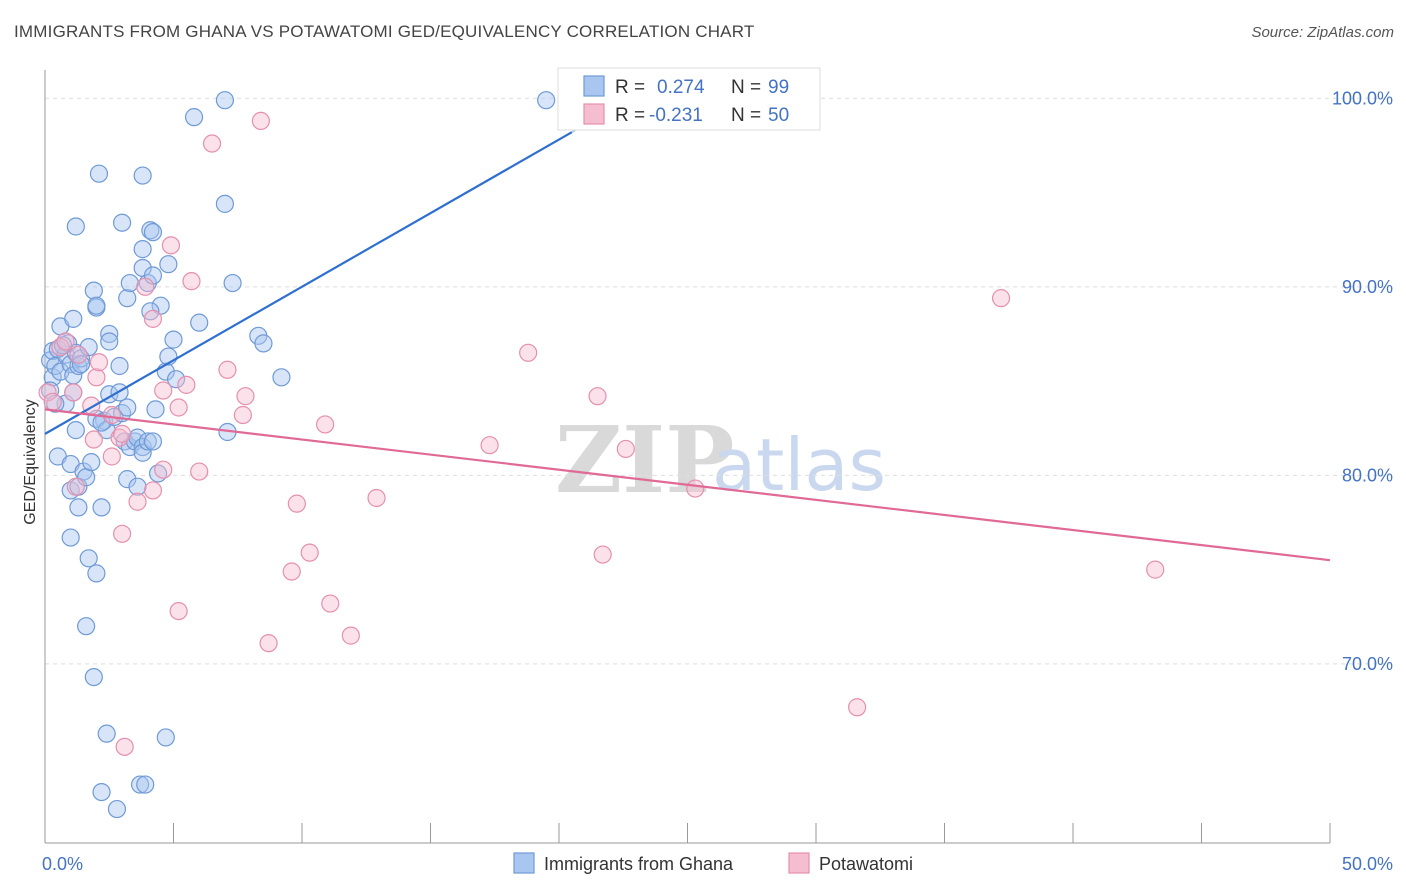 Image resolution: width=1406 pixels, height=892 pixels. I want to click on watermark-zip: ZIP, so click(644, 460).